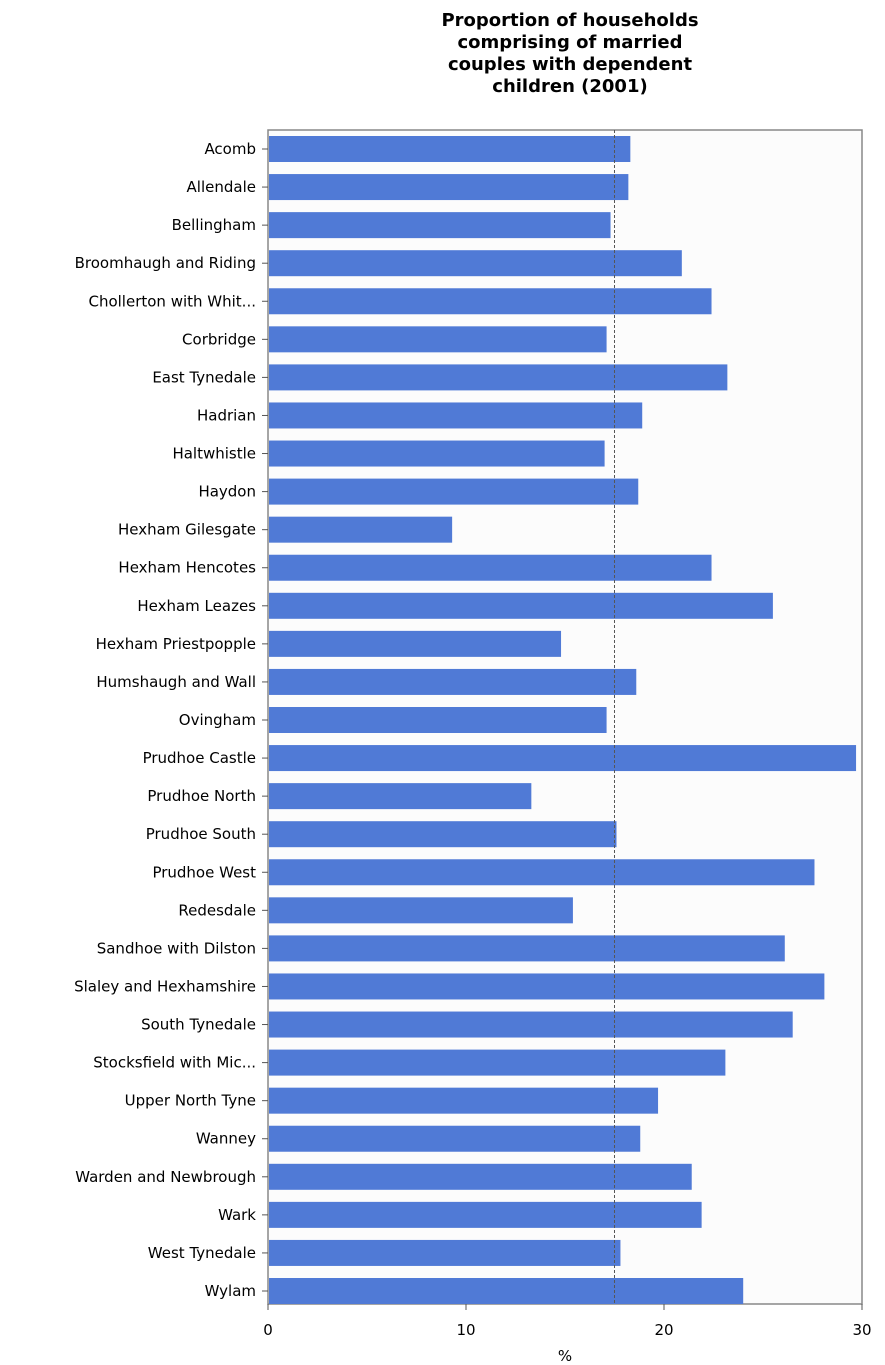  I want to click on bar-prudhoe-castle, so click(563, 758).